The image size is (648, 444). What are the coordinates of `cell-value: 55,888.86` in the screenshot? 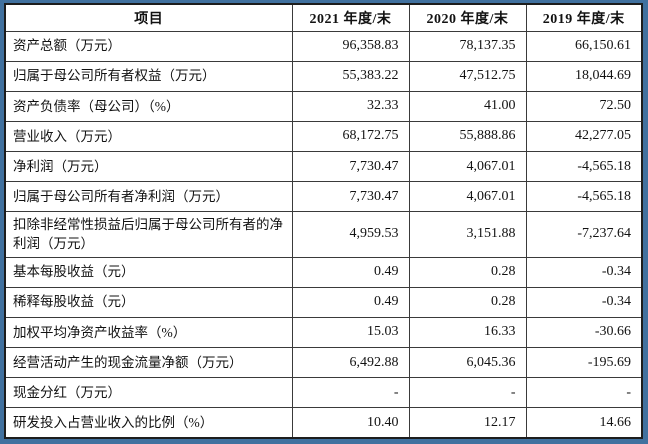 It's located at (467, 136).